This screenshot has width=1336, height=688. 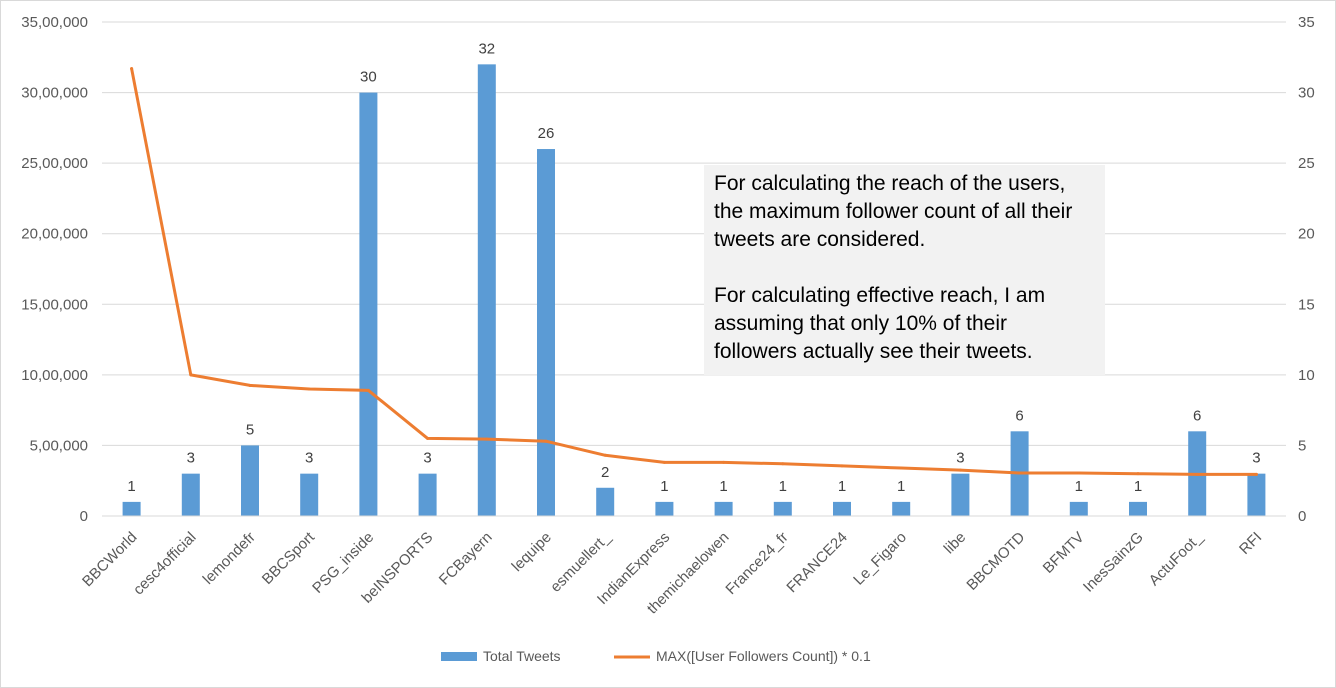 I want to click on x-category-label: BBCSport, so click(x=289, y=558).